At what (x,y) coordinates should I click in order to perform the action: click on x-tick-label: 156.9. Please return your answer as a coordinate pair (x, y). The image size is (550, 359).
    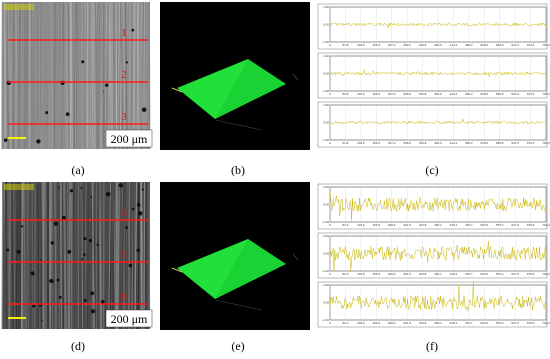
    Looking at the image, I should click on (377, 323).